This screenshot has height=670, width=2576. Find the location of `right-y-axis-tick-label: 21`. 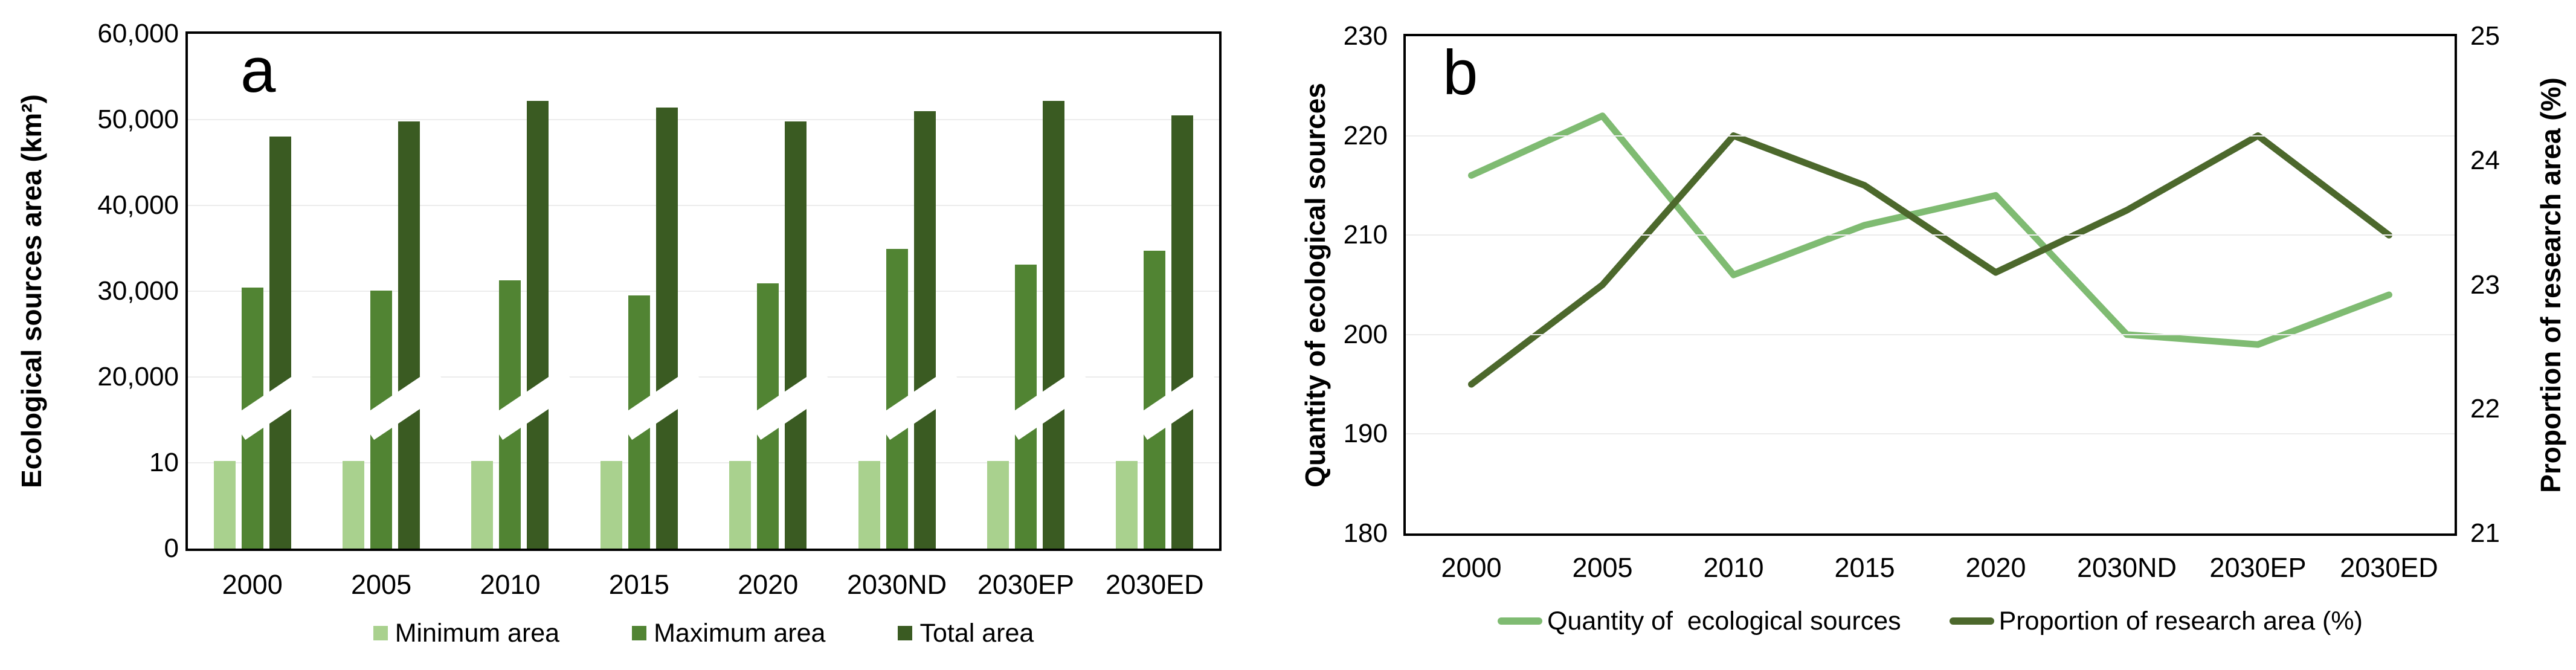

right-y-axis-tick-label: 21 is located at coordinates (2485, 533).